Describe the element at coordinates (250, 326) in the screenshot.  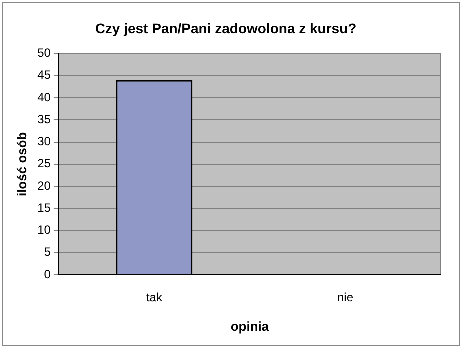
I see `x-axis-title: opinia` at that location.